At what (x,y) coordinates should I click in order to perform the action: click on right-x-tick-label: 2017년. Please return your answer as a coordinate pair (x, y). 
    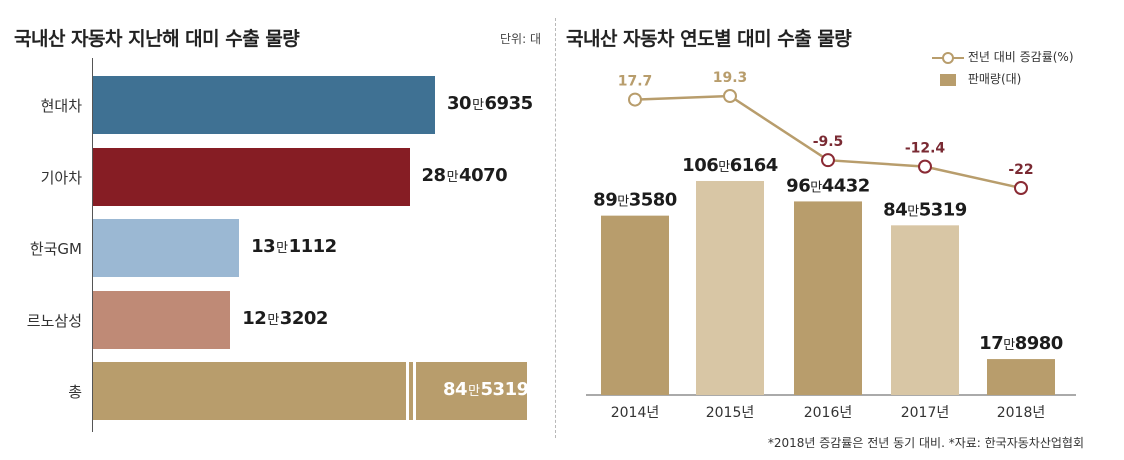
    Looking at the image, I should click on (925, 413).